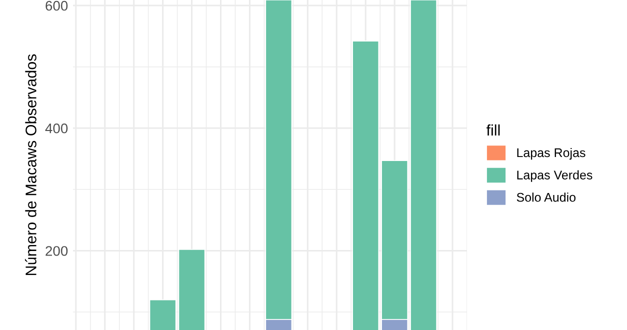 This screenshot has width=627, height=330. Describe the element at coordinates (57, 5) in the screenshot. I see `y-tick-label: 600` at that location.